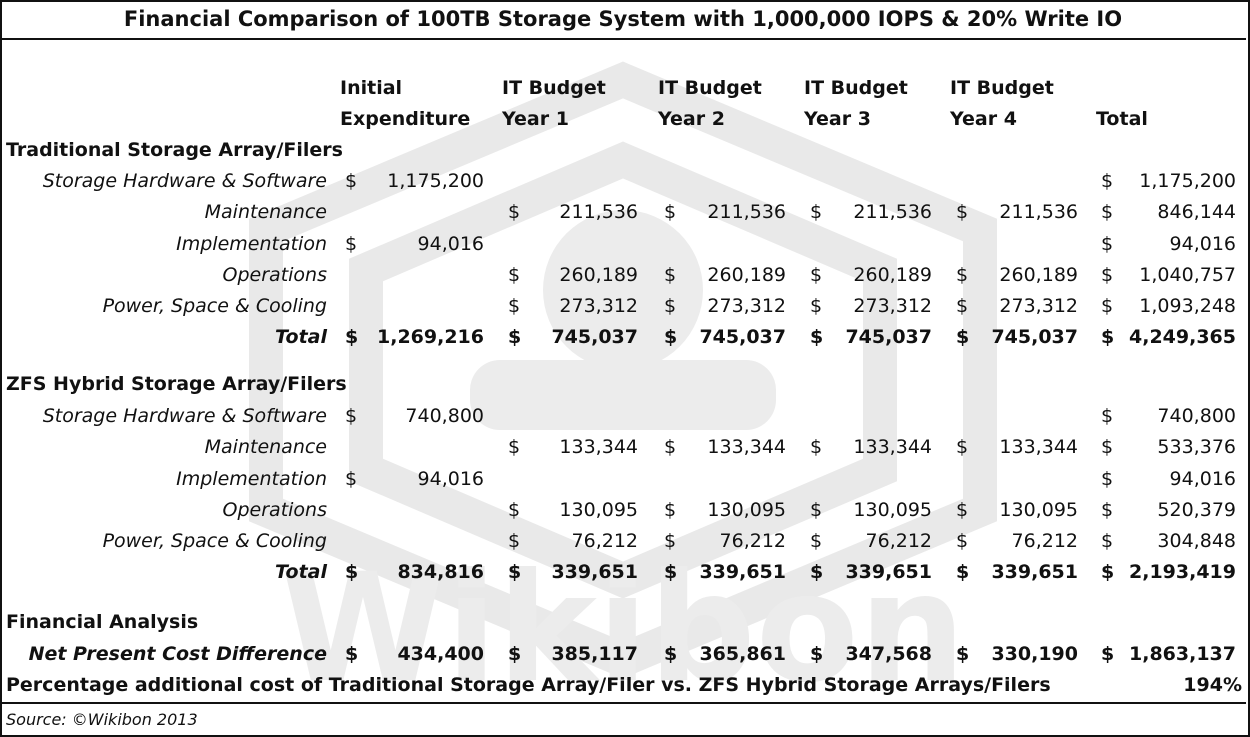  What do you see at coordinates (177, 654) in the screenshot?
I see `row-label: Net Present Cost Difference` at bounding box center [177, 654].